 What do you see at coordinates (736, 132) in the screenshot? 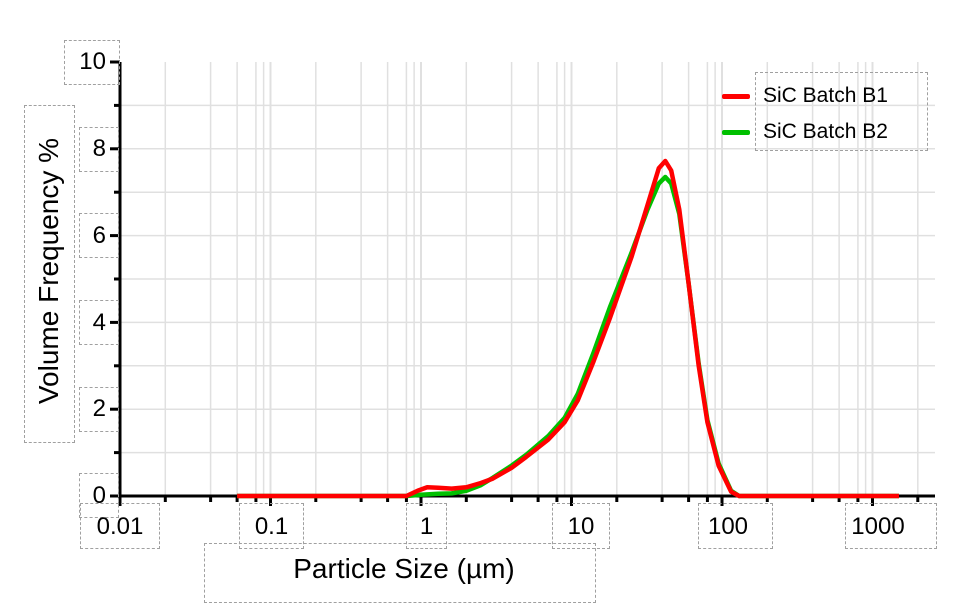
I see `legend-swatch-b2` at bounding box center [736, 132].